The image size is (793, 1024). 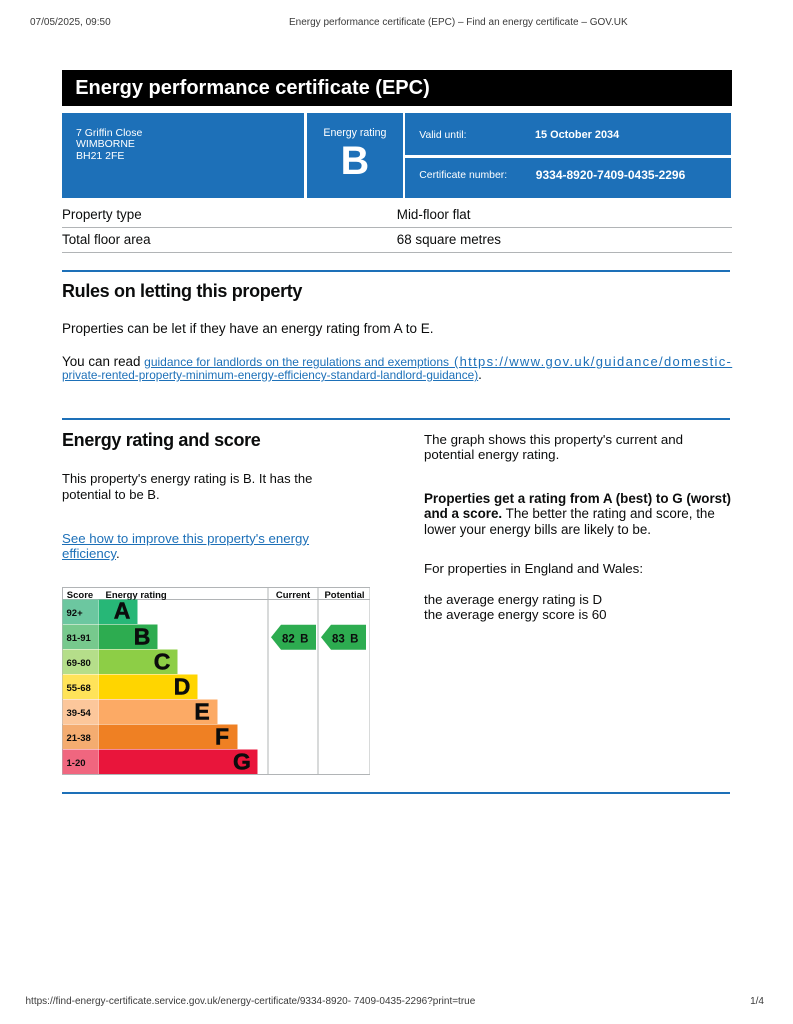 I want to click on svg-text: A, so click(x=121, y=611).